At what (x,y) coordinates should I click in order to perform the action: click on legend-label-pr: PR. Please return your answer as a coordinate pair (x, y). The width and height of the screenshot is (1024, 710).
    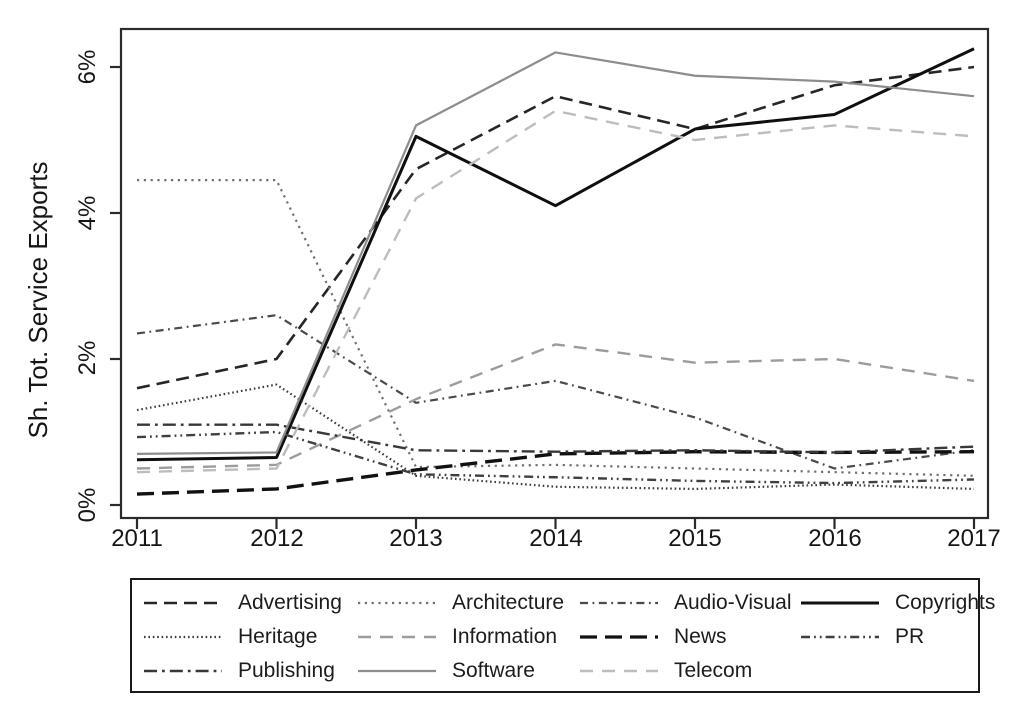
    Looking at the image, I should click on (910, 636).